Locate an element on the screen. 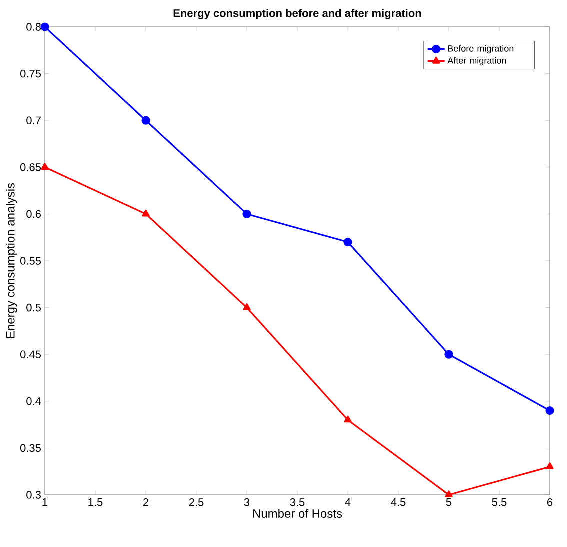 Image resolution: width=567 pixels, height=547 pixels. x-tick-label: 5 is located at coordinates (449, 502).